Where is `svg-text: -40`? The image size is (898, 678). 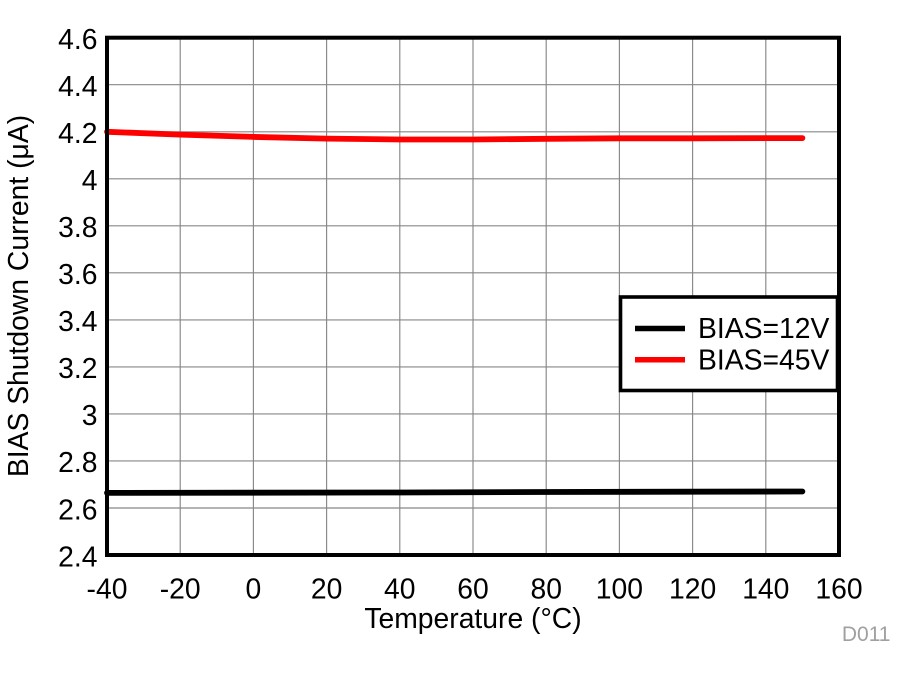 svg-text: -40 is located at coordinates (107, 588).